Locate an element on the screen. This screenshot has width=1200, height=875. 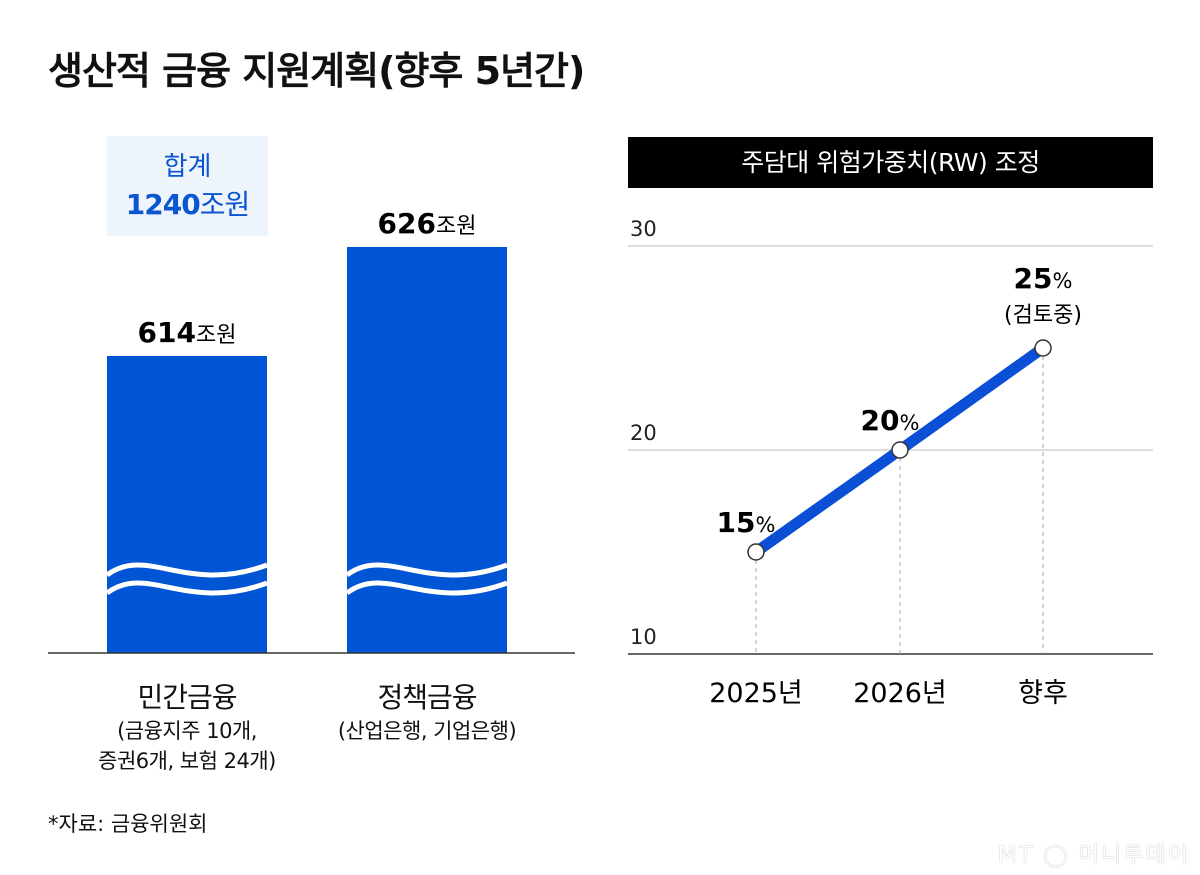
bar-category-1: 정책금융 is located at coordinates (427, 697).